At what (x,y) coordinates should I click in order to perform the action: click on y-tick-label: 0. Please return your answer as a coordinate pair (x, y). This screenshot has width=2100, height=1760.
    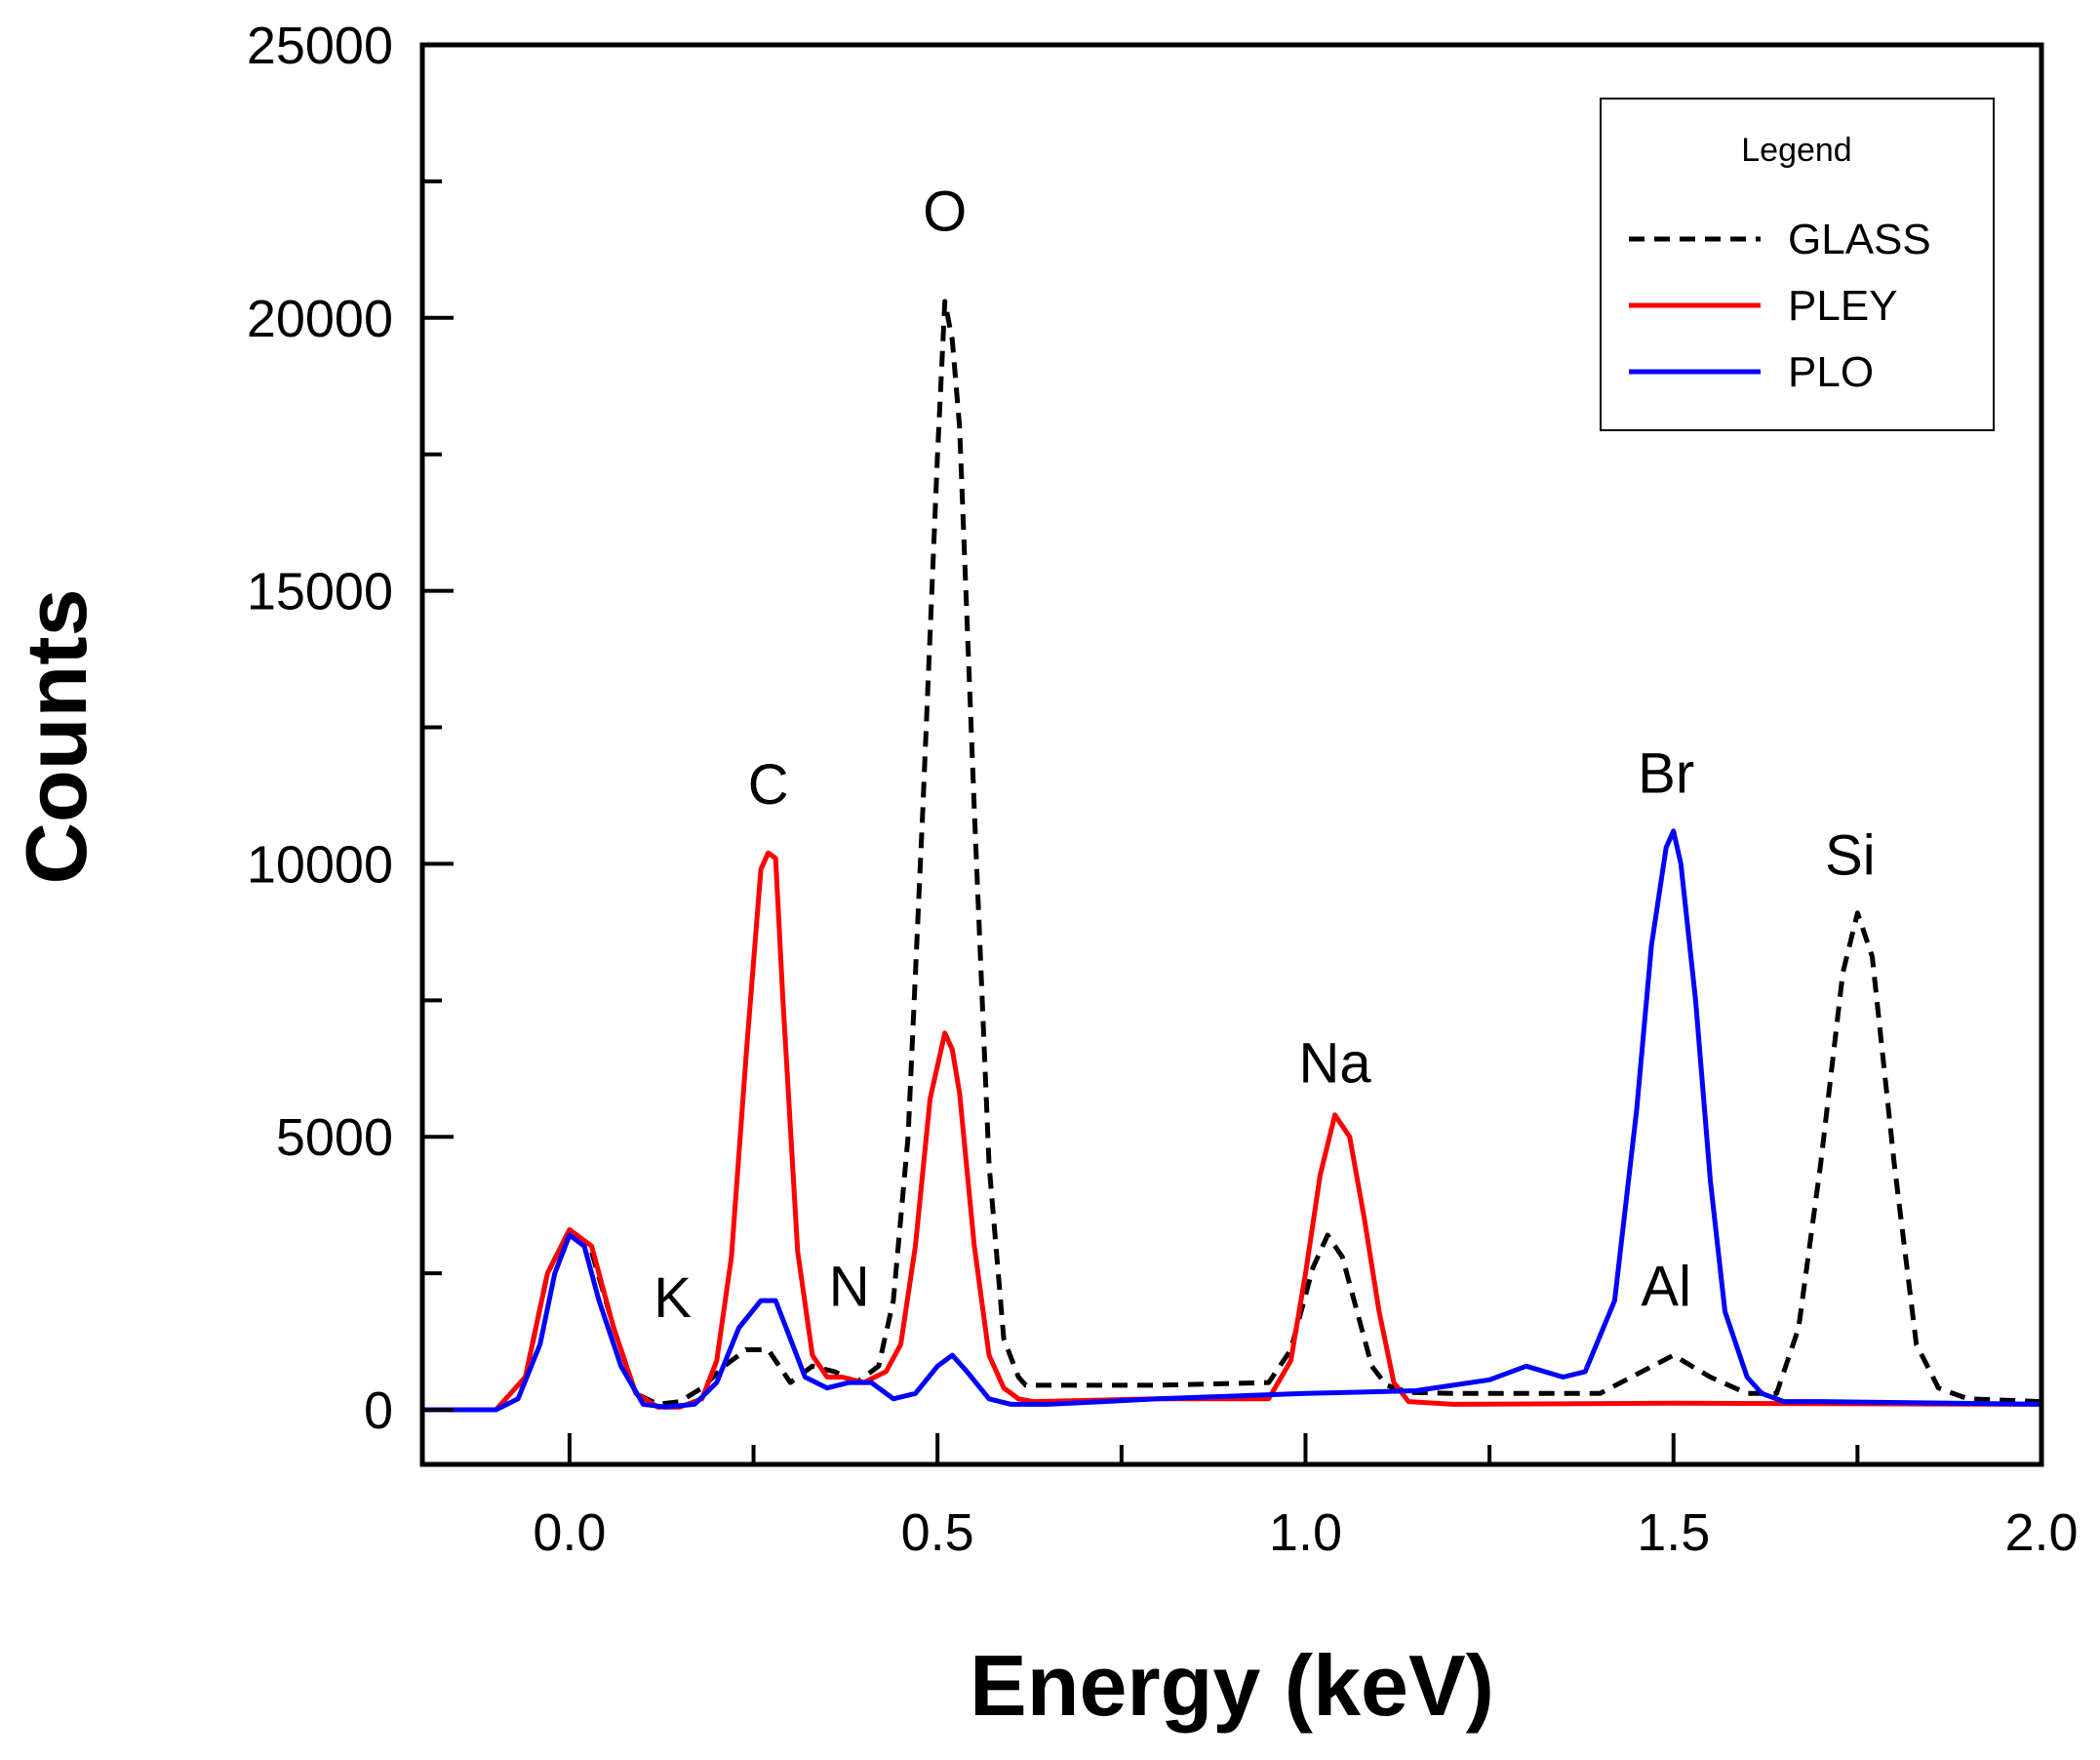
    Looking at the image, I should click on (379, 1410).